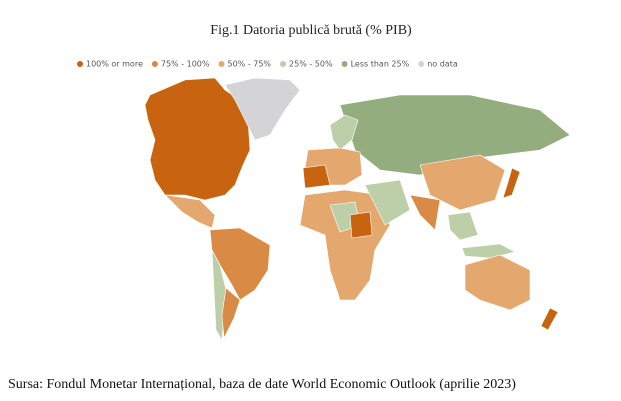  What do you see at coordinates (185, 64) in the screenshot?
I see `legend-label: 75% - 100%` at bounding box center [185, 64].